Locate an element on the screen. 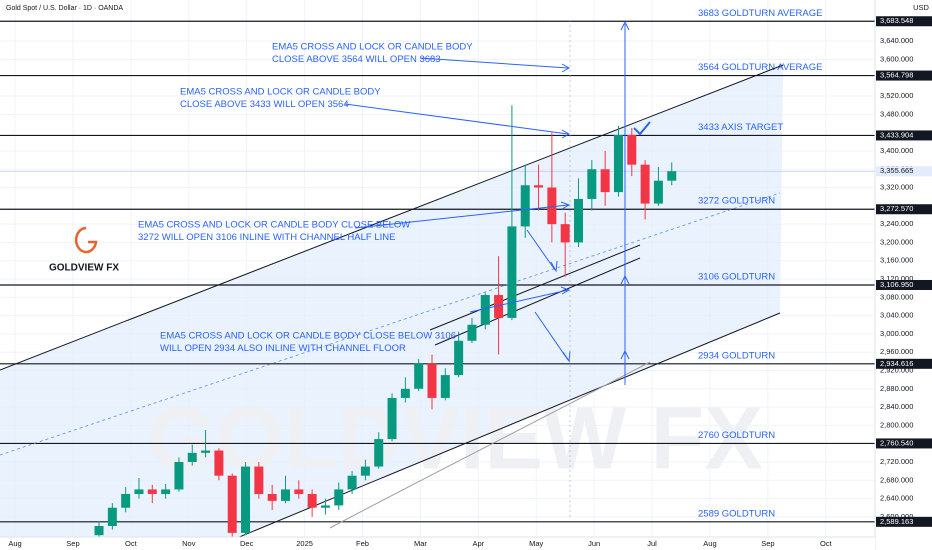 The image size is (932, 550). logo-mark is located at coordinates (86, 240).